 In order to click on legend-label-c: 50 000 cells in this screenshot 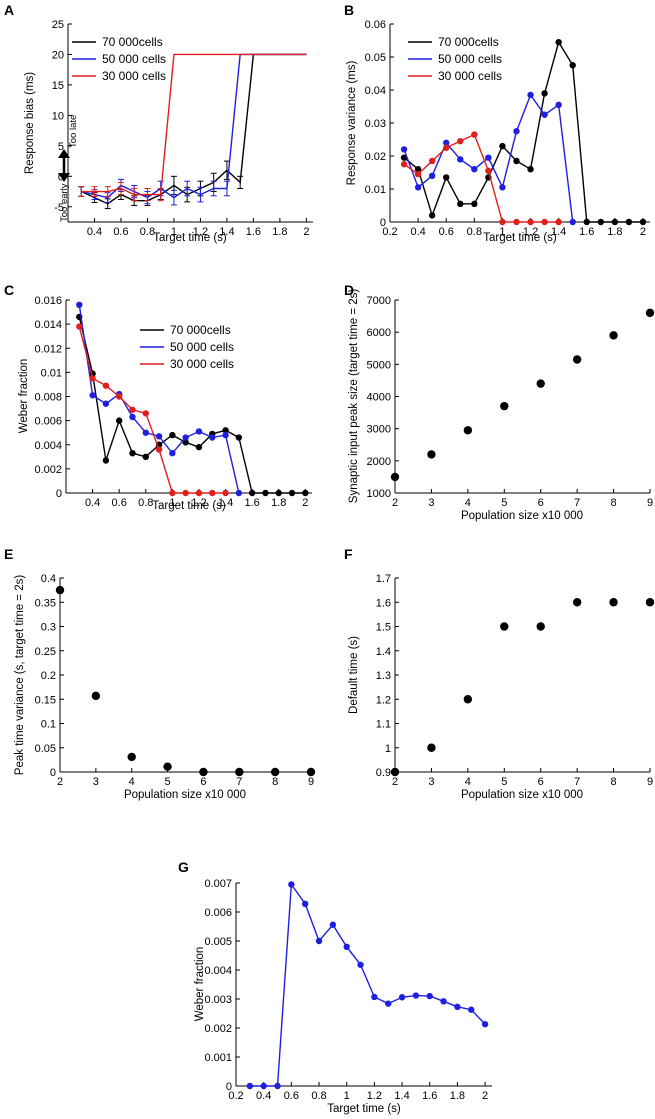, I will do `click(202, 347)`.